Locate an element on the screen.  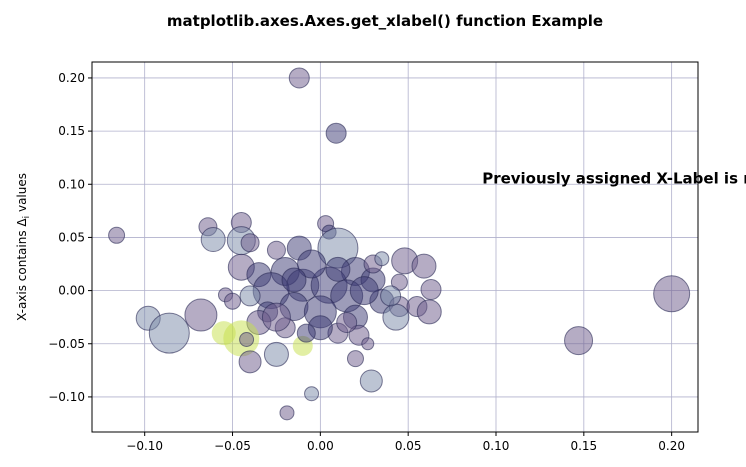
x-tick-label: 0.20 is located at coordinates (671, 446).